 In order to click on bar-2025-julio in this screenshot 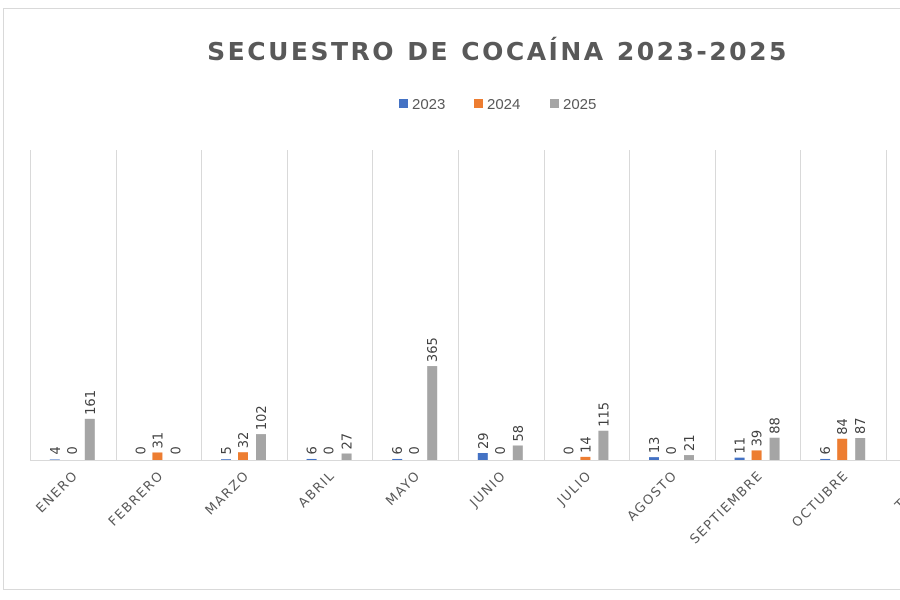, I will do `click(603, 445)`.